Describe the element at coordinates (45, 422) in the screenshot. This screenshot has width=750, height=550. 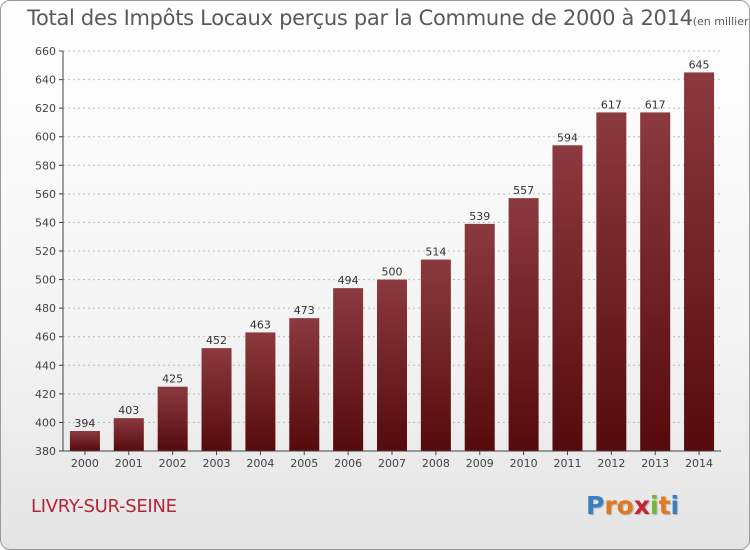
I see `y-tick-label: 400` at that location.